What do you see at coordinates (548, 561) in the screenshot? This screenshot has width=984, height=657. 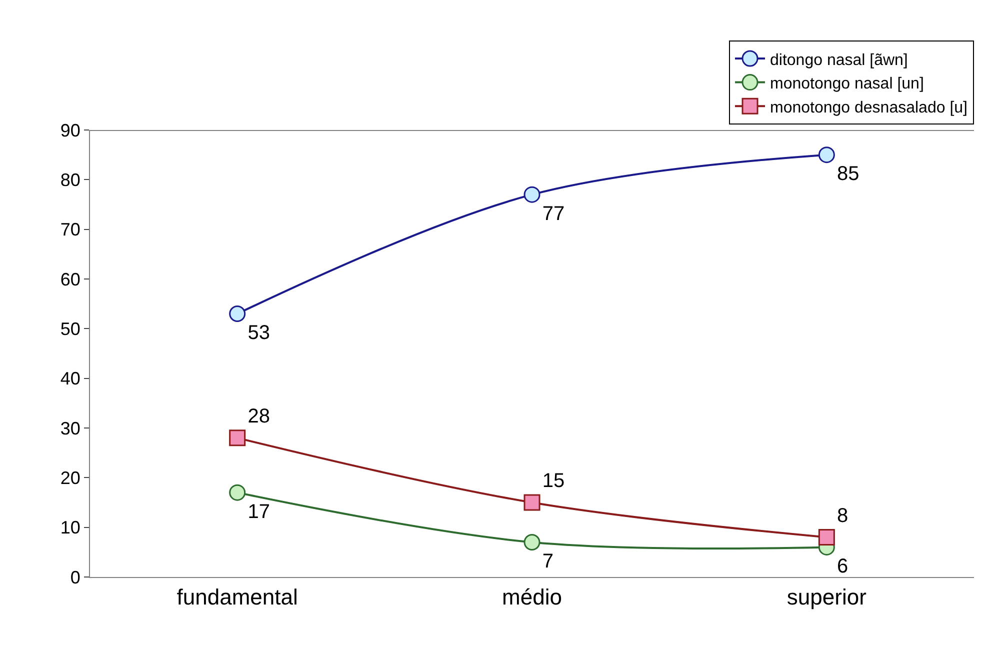 I see `data-label: 7` at bounding box center [548, 561].